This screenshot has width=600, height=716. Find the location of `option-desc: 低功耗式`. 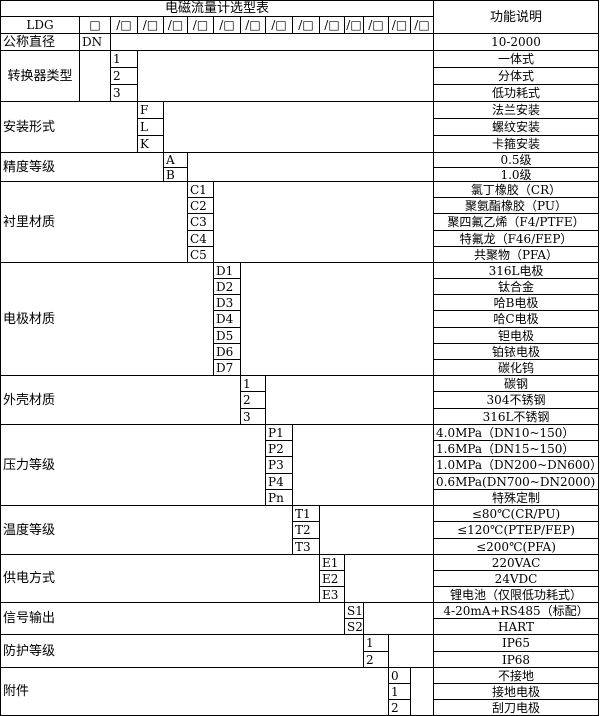

option-desc: 低功耗式 is located at coordinates (516, 93).